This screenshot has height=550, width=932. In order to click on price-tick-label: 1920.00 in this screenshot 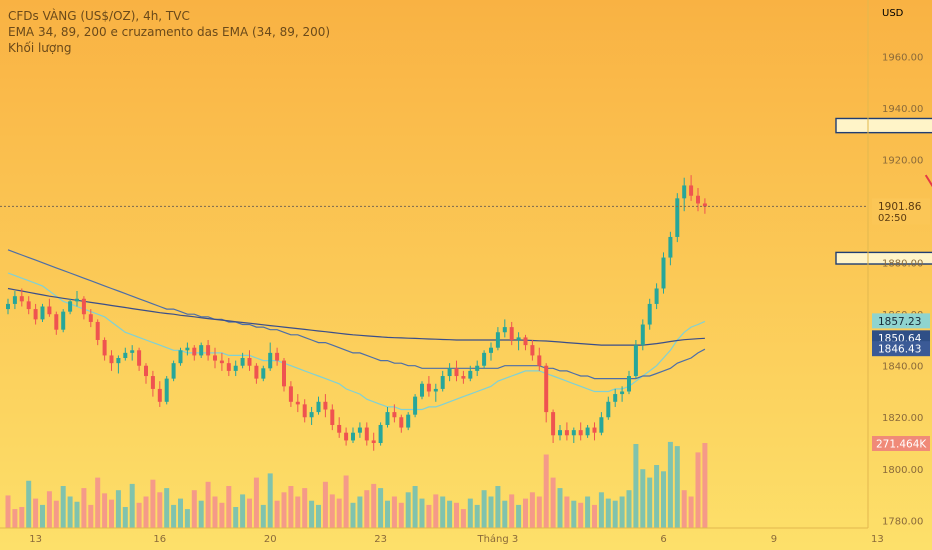, I will do `click(902, 161)`.